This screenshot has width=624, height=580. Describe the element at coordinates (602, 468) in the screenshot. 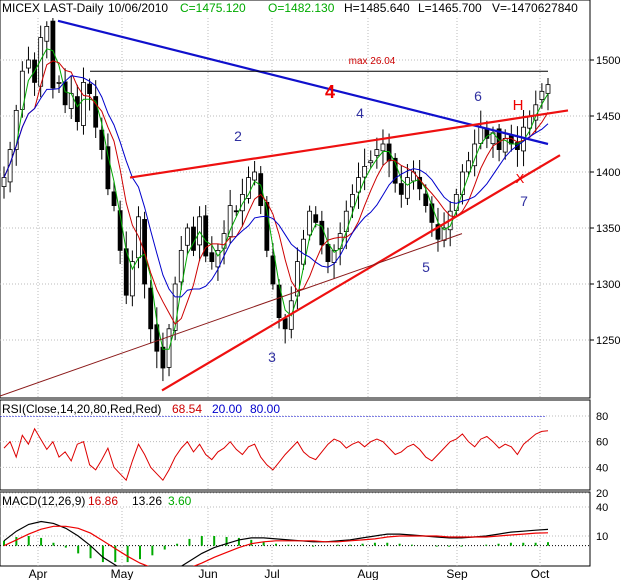

I see `rsi-tick-label: 40` at that location.